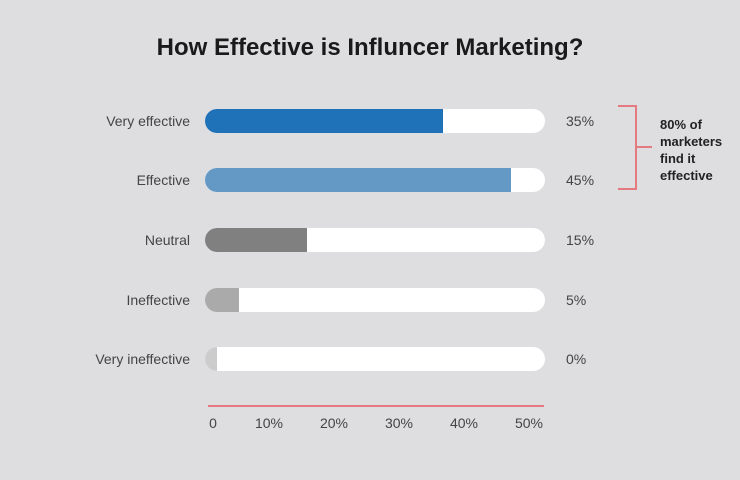  Describe the element at coordinates (148, 121) in the screenshot. I see `category-label: Very effective` at that location.